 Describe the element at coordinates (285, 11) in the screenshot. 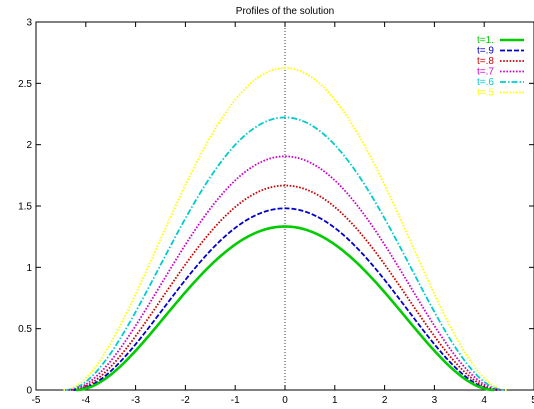

I see `chart-title: Profiles of the solution` at that location.